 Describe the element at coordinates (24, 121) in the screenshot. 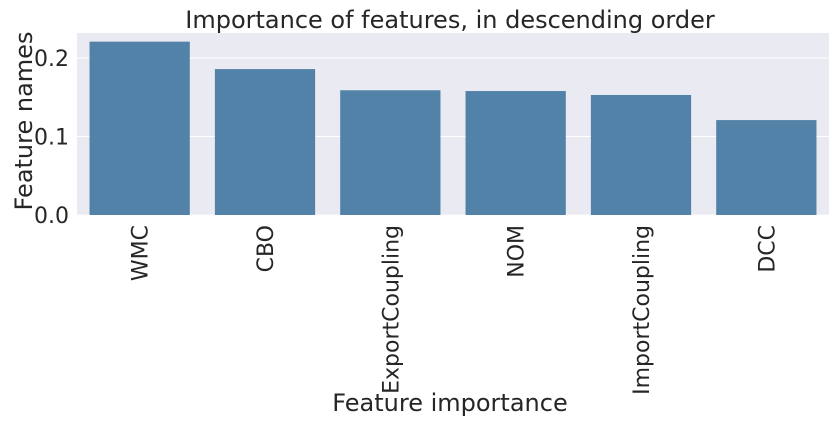

I see `y-axis-label: Feature names` at that location.